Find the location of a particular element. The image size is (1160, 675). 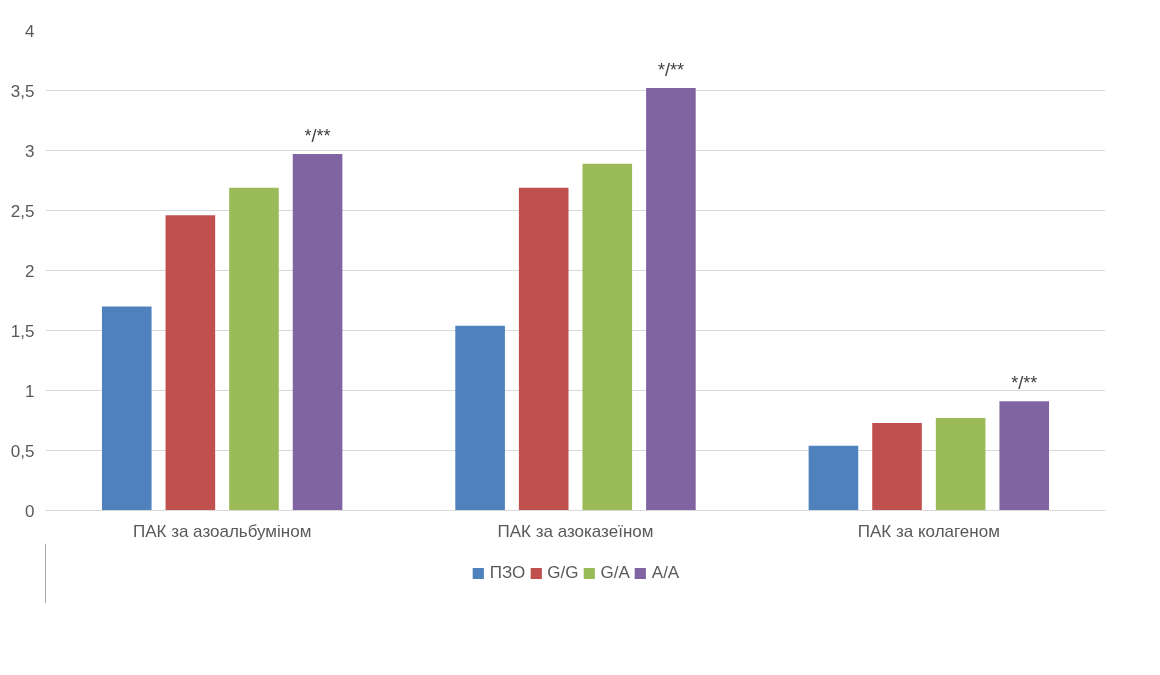

y-tick-label: 3,5 is located at coordinates (22, 91).